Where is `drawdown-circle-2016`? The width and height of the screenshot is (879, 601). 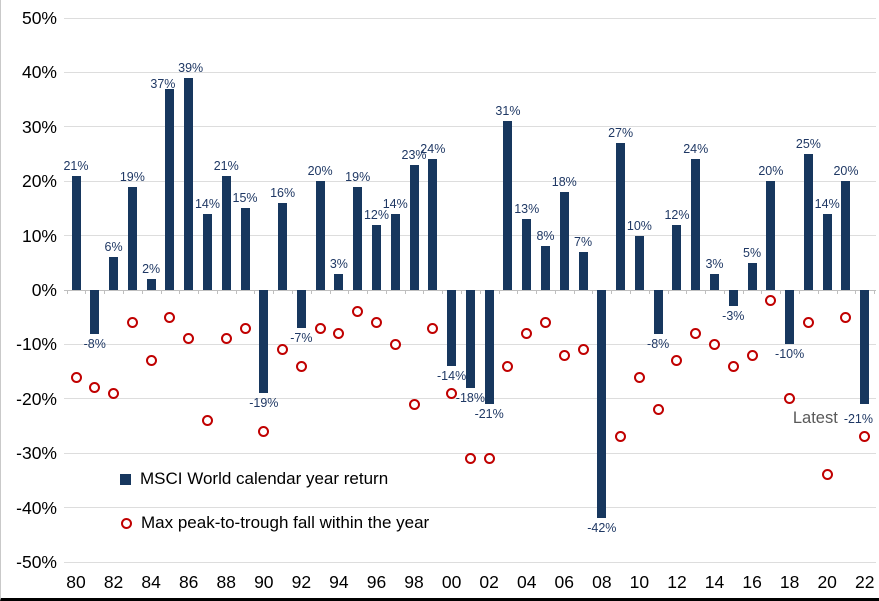 drawdown-circle-2016 is located at coordinates (752, 355).